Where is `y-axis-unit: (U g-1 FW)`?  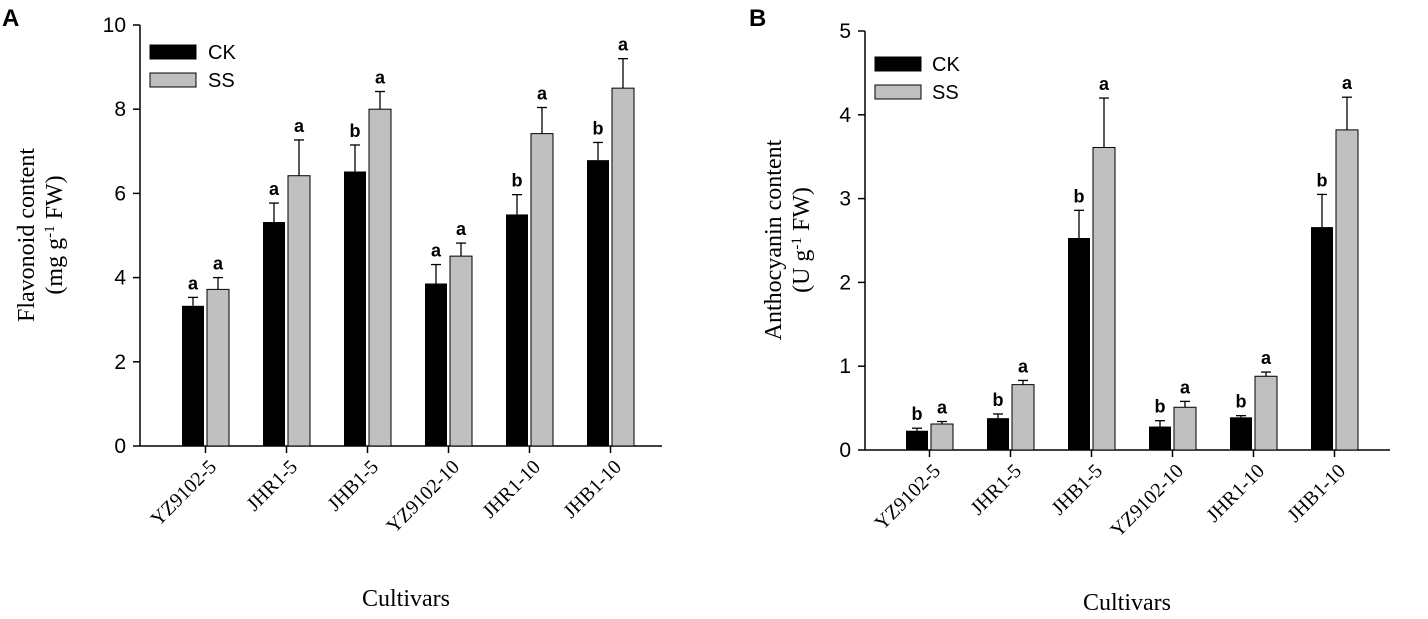
y-axis-unit: (U g-1 FW) is located at coordinates (802, 240).